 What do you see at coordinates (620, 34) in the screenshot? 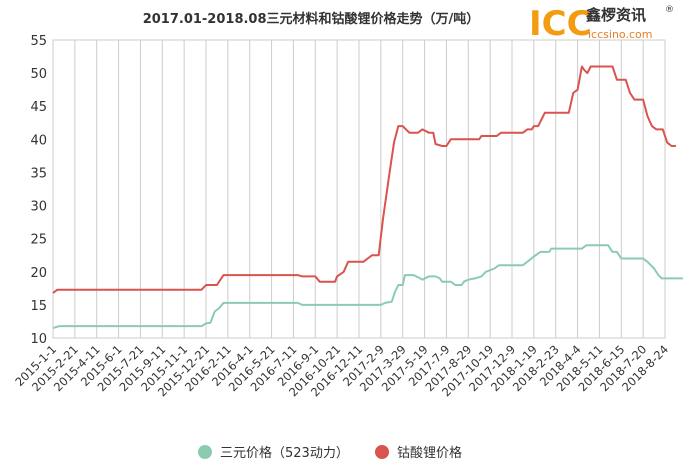
I see `logo-url: iccsino.com` at bounding box center [620, 34].